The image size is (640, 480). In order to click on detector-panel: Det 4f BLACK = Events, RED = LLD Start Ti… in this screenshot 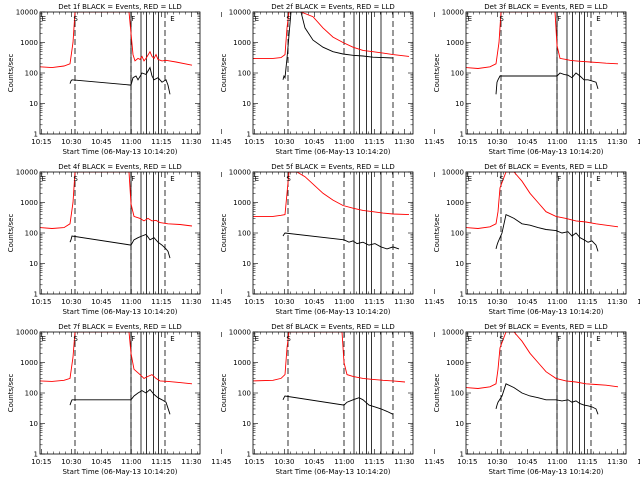, I will do `click(119, 239)`.